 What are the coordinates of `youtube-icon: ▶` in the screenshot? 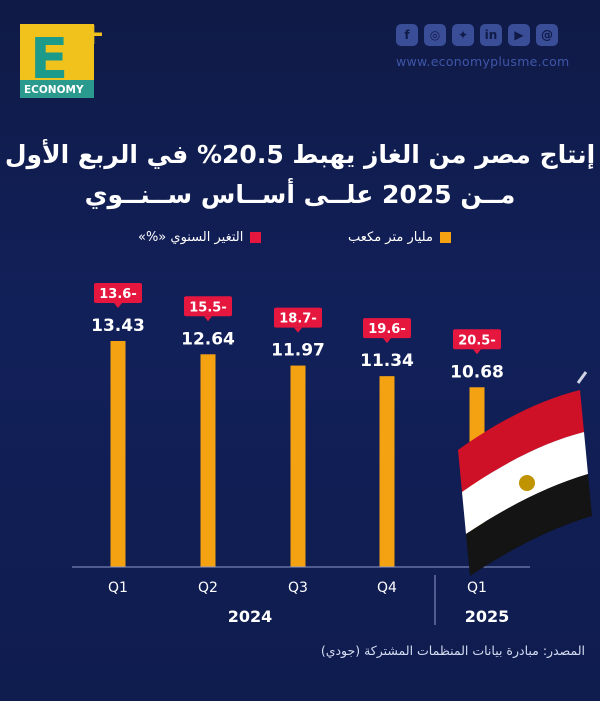 It's located at (519, 35).